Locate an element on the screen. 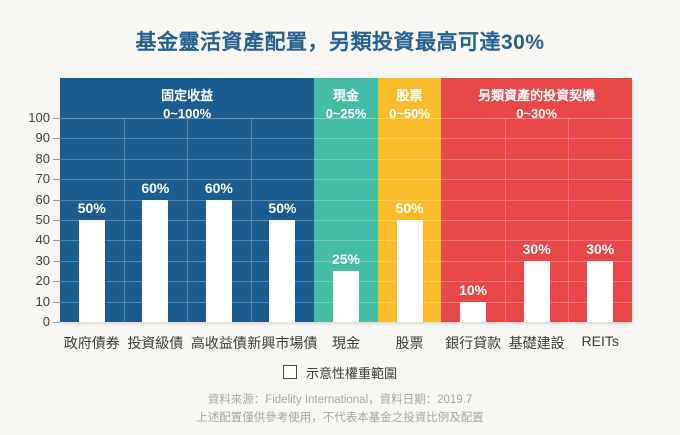  section-range: 0~25% is located at coordinates (346, 113).